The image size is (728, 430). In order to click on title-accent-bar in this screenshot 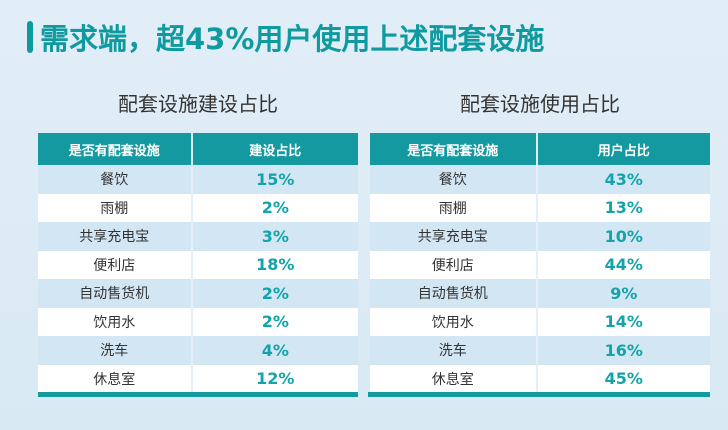, I will do `click(30, 37)`.